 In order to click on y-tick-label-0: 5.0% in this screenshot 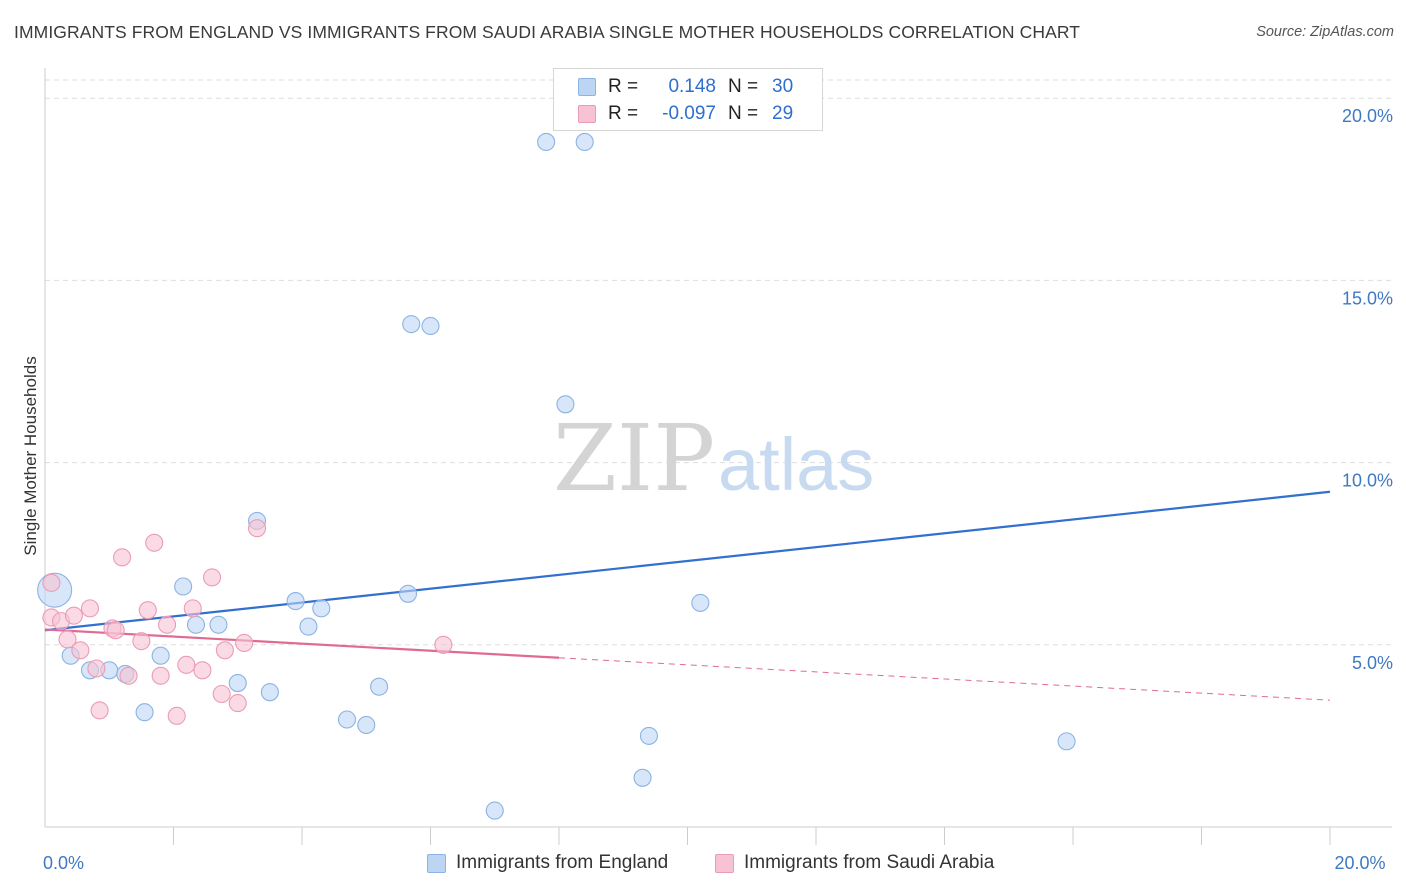, I will do `click(1372, 663)`.